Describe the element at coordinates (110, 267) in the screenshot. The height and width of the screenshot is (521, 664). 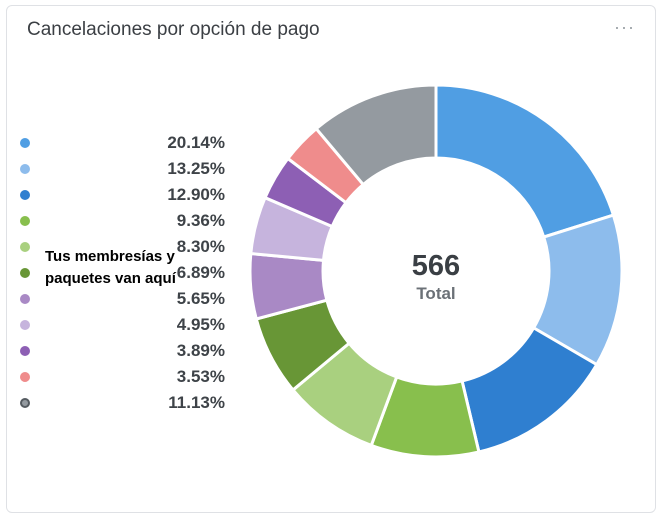
I see `payment-options-note: Tus membresías y paquetes van aquí` at that location.